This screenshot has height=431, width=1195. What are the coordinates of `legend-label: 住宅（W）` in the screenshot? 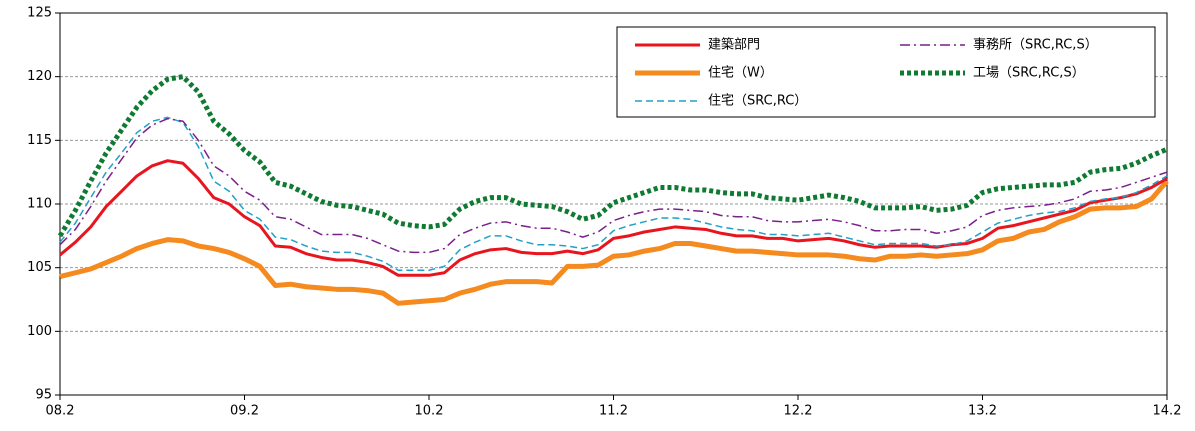 It's located at (740, 73).